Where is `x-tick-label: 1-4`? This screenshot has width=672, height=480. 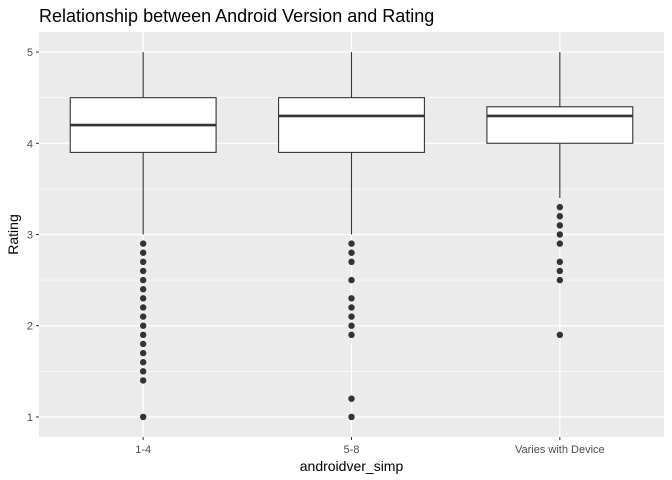
x-tick-label: 1-4 is located at coordinates (143, 450).